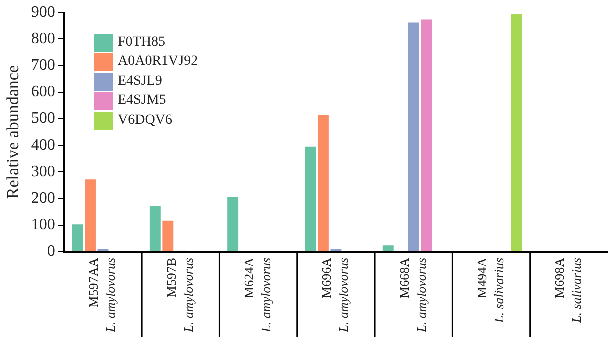 The height and width of the screenshot is (344, 612). I want to click on x-tick-label: M494A L. salivarius, so click(490, 290).